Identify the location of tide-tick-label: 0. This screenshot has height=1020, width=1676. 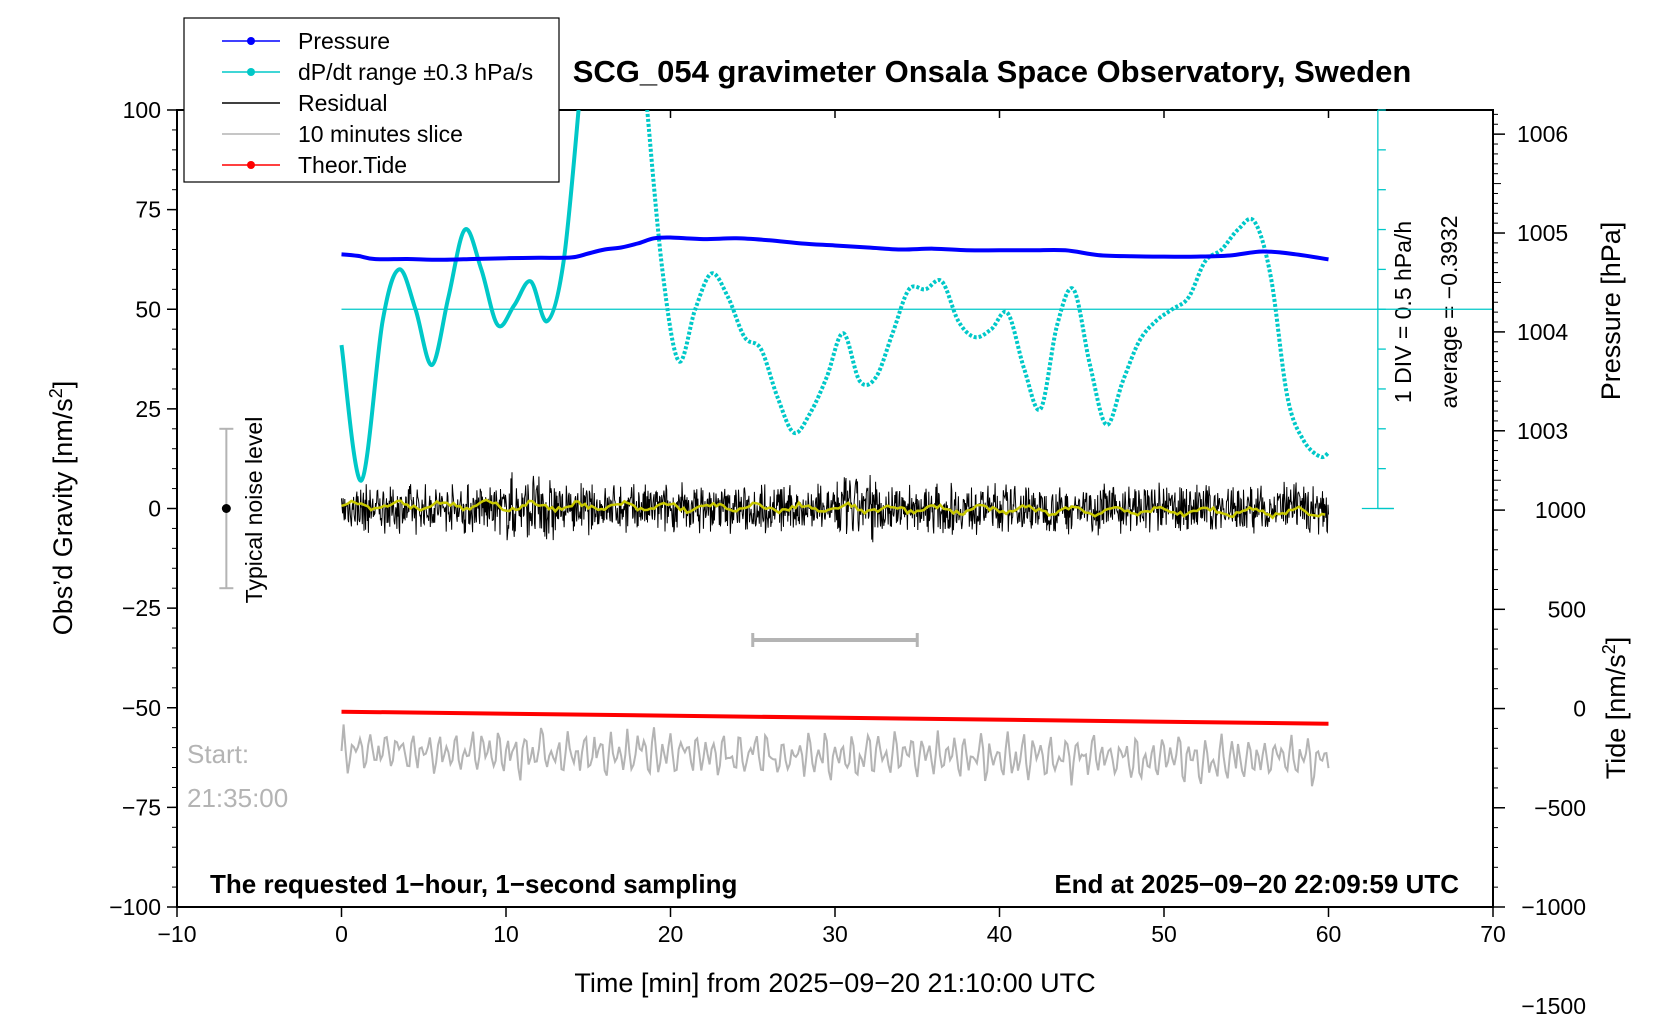
(1579, 709).